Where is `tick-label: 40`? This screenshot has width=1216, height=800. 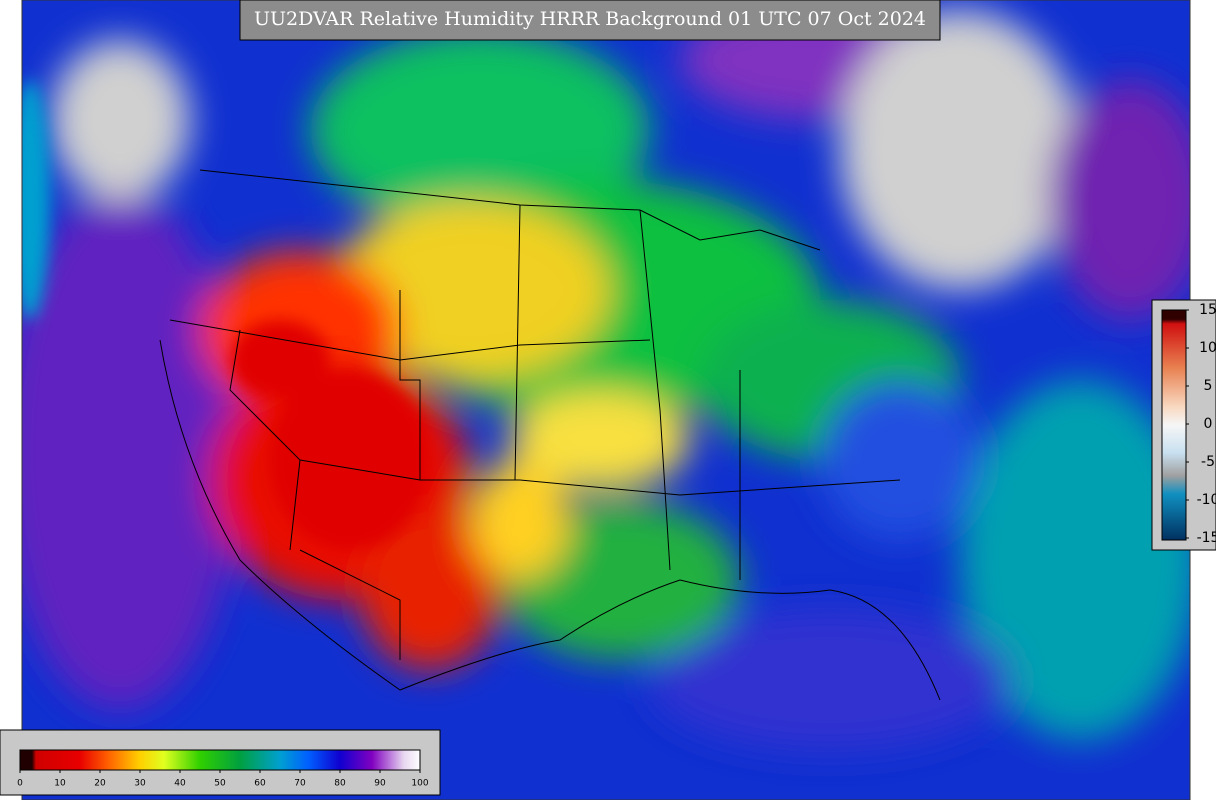 tick-label: 40 is located at coordinates (180, 784).